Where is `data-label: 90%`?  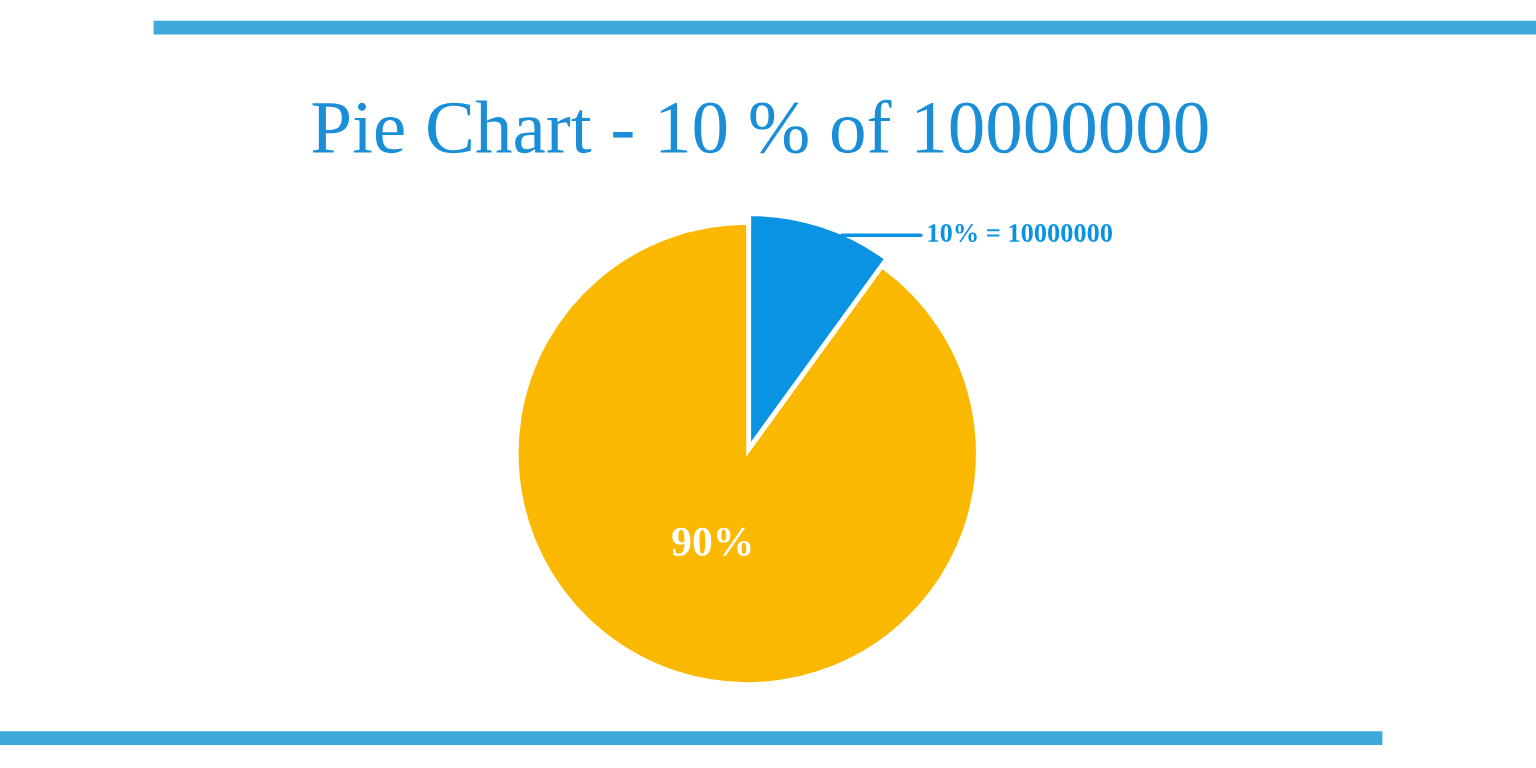
data-label: 90% is located at coordinates (711, 541).